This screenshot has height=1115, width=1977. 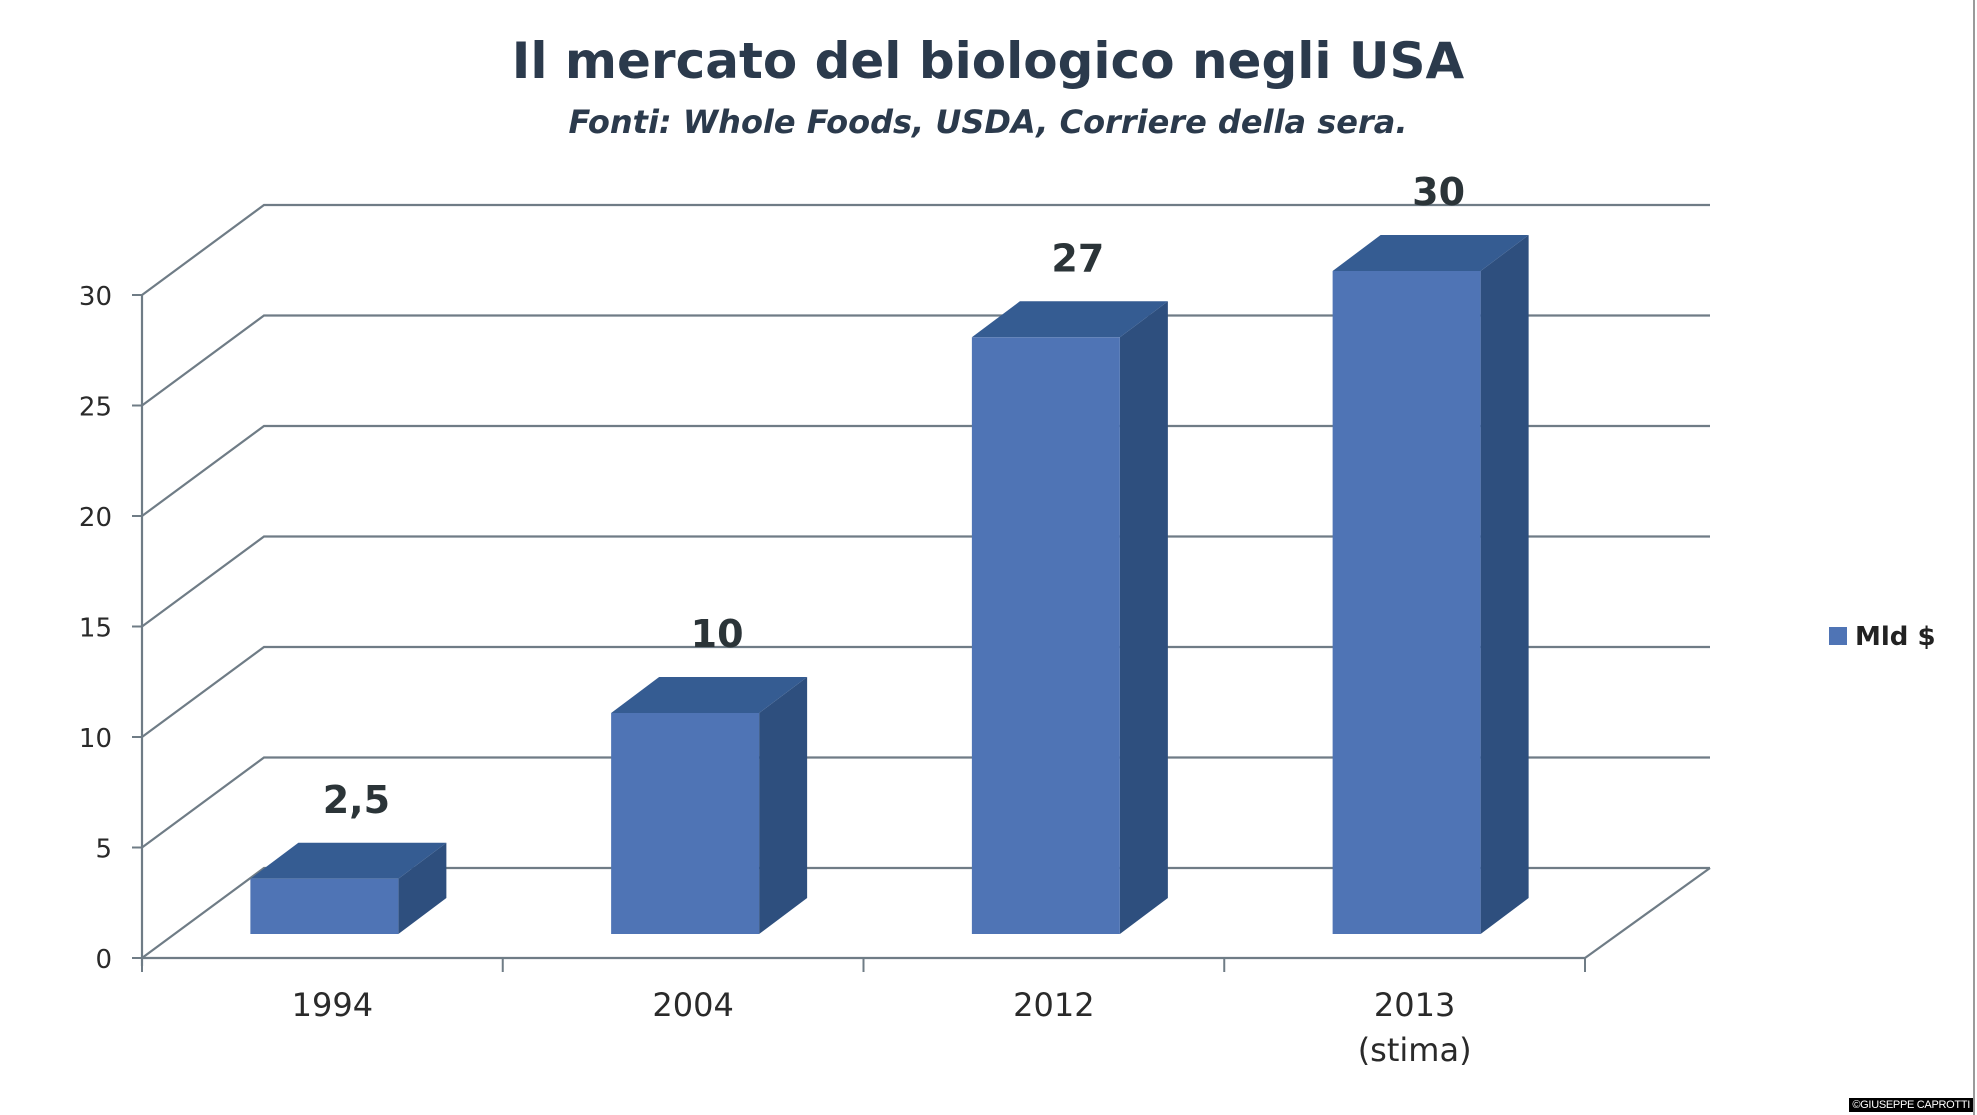 I want to click on legend: Mld $, so click(x=1882, y=637).